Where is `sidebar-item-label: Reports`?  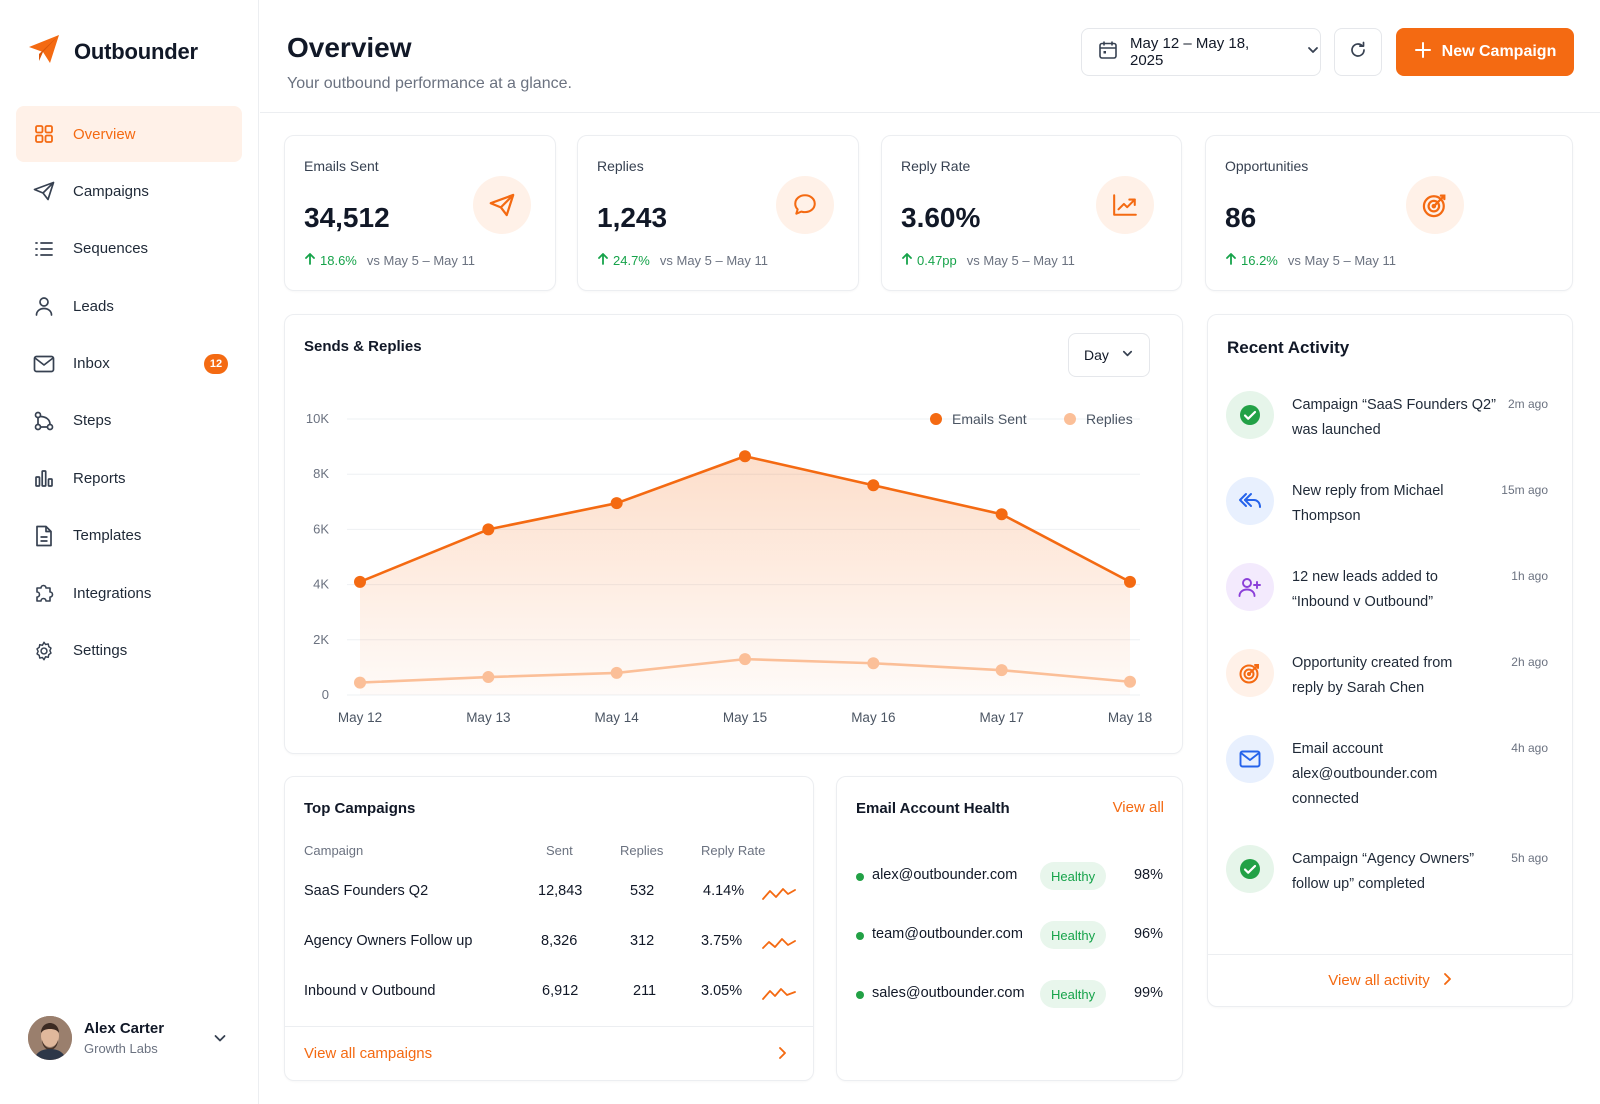 sidebar-item-label: Reports is located at coordinates (99, 478).